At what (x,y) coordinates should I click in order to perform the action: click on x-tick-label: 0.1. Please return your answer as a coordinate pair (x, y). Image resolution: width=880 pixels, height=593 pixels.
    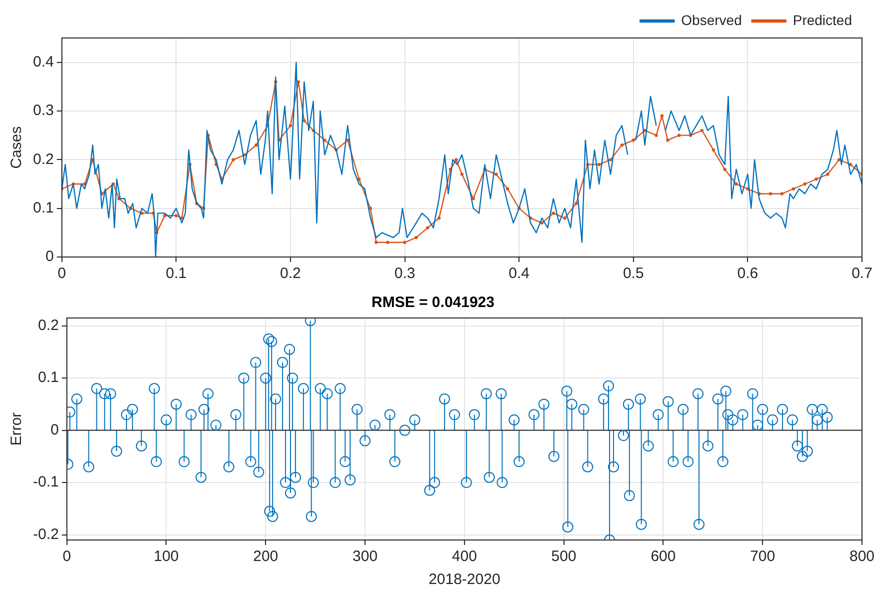
    Looking at the image, I should click on (176, 273).